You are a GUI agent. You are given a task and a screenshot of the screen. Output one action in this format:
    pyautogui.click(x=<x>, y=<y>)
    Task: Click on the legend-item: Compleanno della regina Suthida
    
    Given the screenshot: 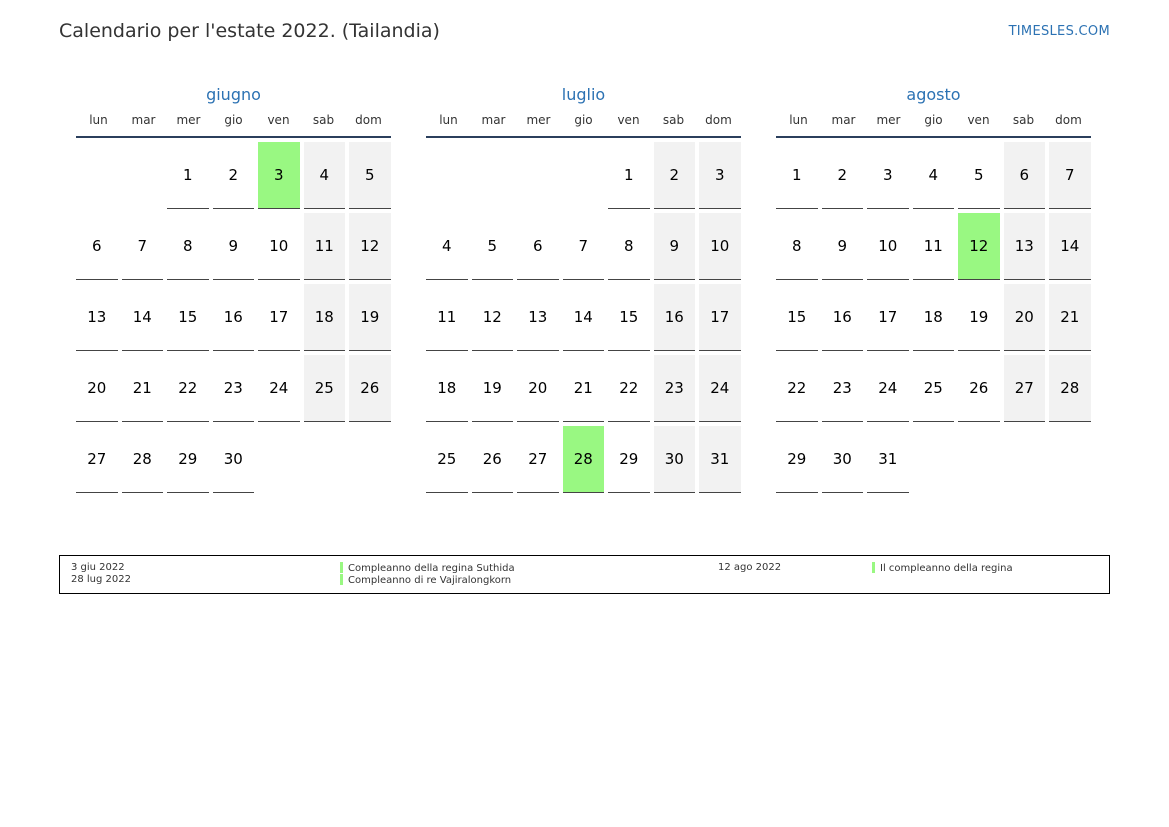 What is the action you would take?
    pyautogui.click(x=427, y=568)
    